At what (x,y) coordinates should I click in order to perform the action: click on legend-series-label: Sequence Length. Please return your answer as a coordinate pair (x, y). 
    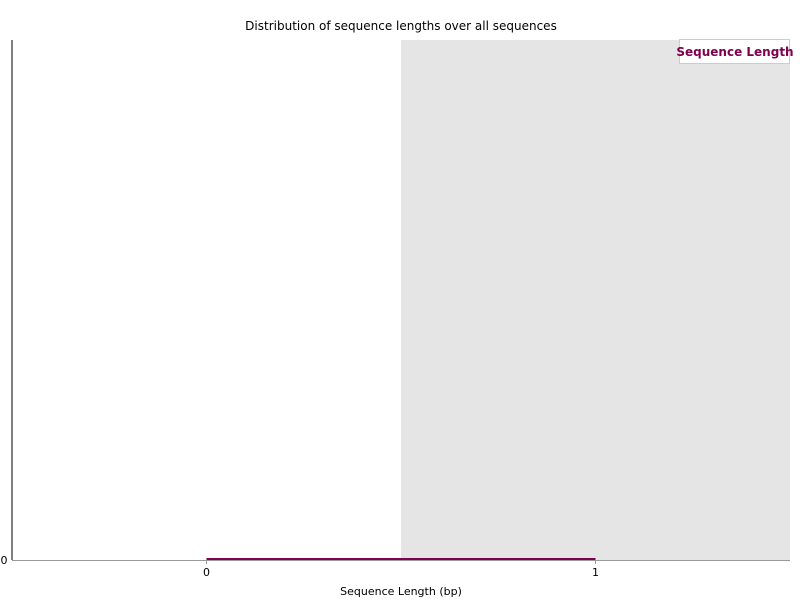
    Looking at the image, I should click on (734, 52).